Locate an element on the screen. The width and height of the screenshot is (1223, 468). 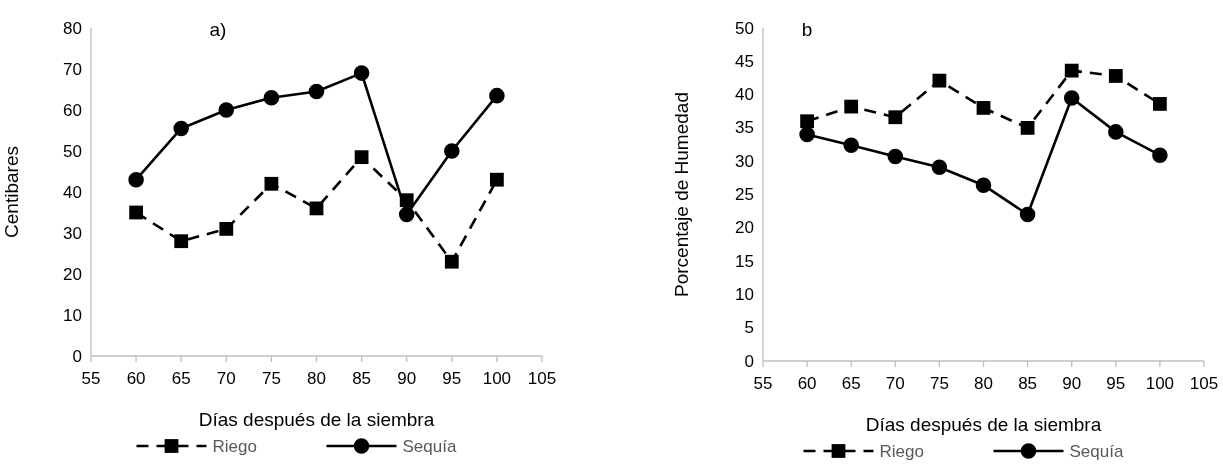
y-tick-label: 25 is located at coordinates (744, 194).